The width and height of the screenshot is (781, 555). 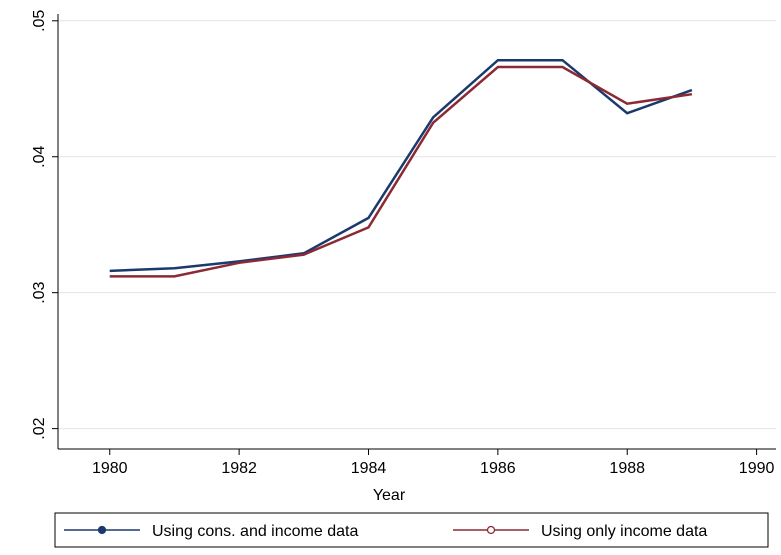 What do you see at coordinates (44, 225) in the screenshot?
I see `y-axis-ticks: .02 .03 .04 .05` at bounding box center [44, 225].